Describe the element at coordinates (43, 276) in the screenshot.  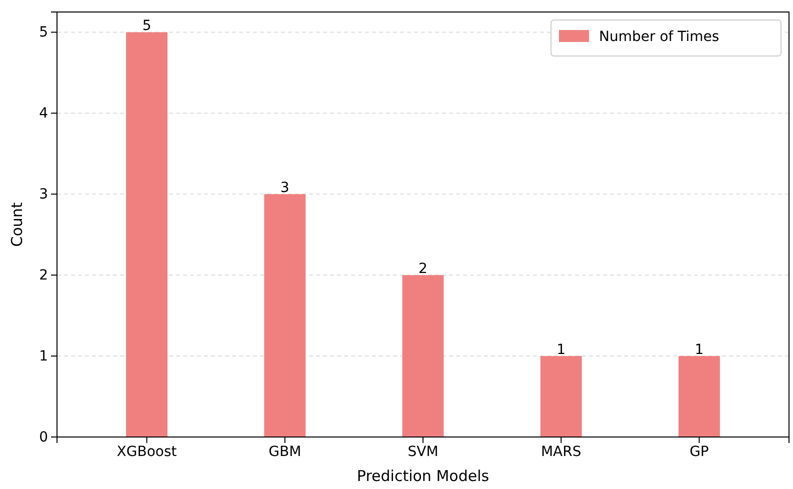
I see `y-tick-label: 2` at that location.